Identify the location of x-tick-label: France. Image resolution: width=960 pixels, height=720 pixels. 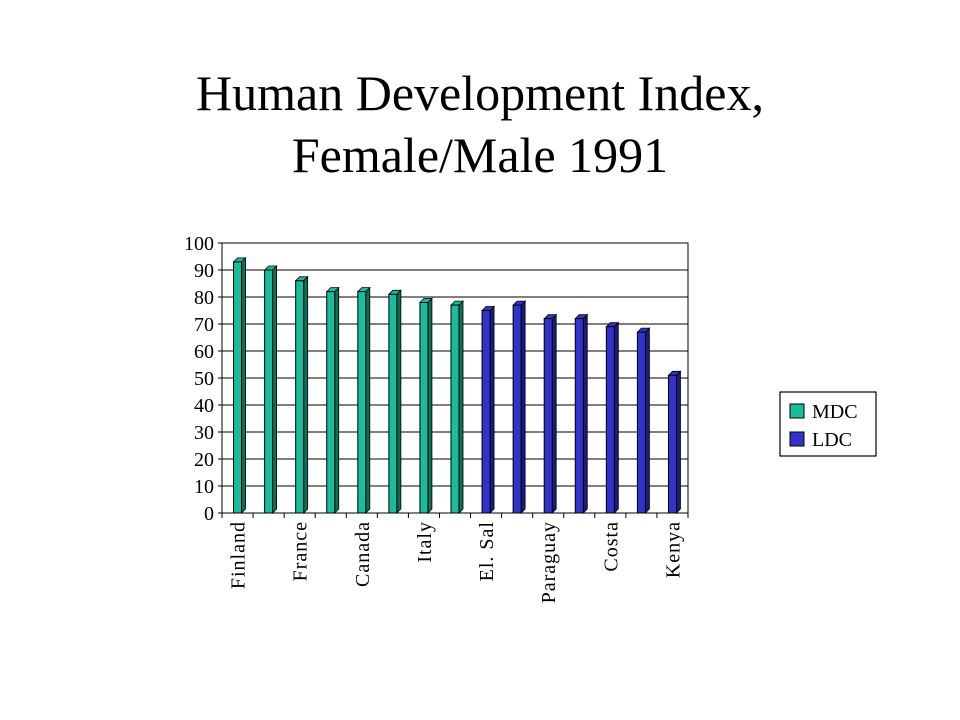
(301, 551).